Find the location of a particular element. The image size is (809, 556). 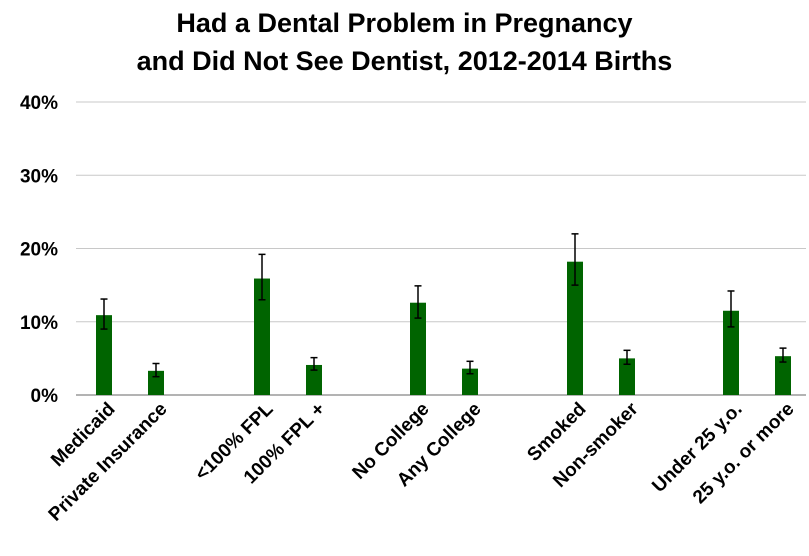

y-tick-label: 40% is located at coordinates (39, 103).